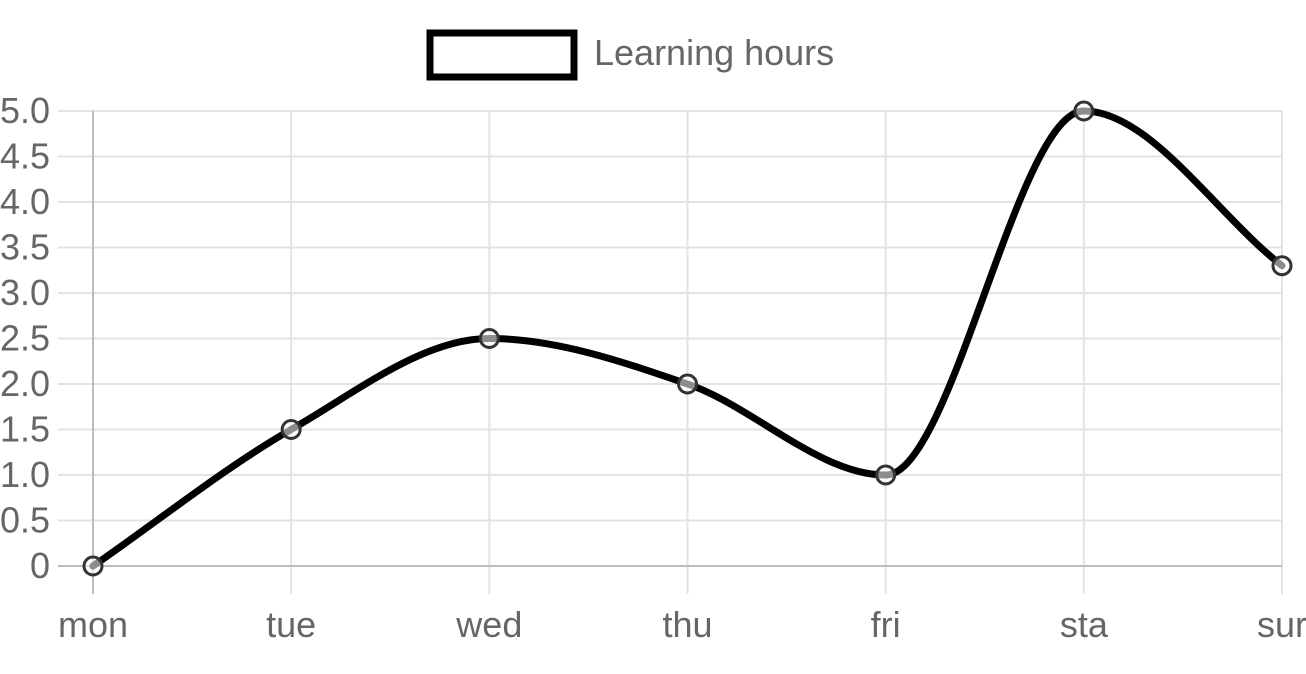 This screenshot has height=674, width=1306. I want to click on y-tick-label: 2.5, so click(25, 338).